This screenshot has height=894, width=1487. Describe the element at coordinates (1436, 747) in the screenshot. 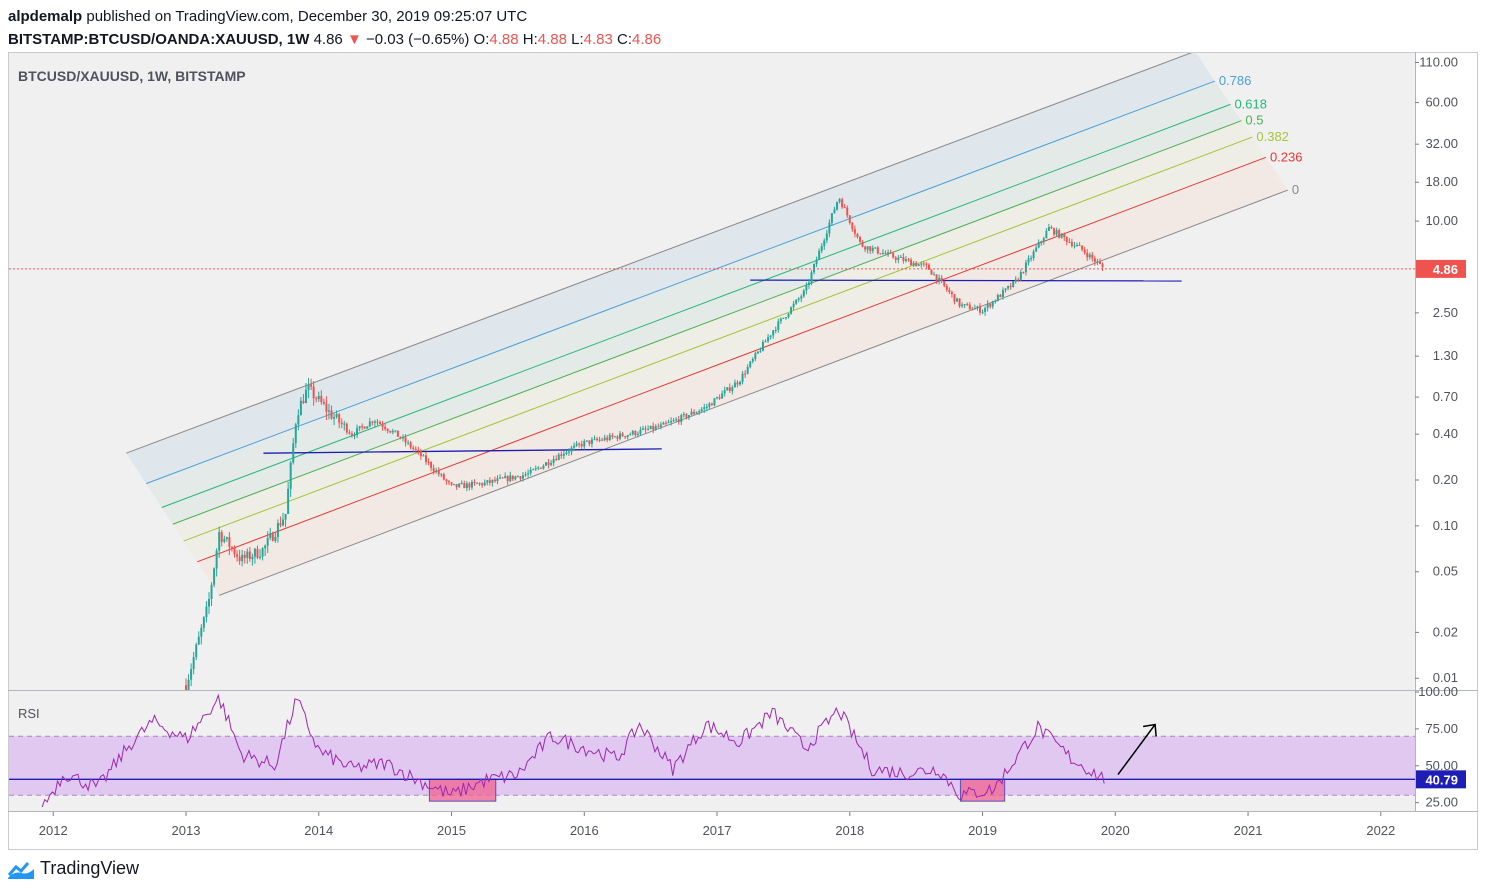

I see `rsi-axis: 100.00 75.00 50.00 25.00` at that location.